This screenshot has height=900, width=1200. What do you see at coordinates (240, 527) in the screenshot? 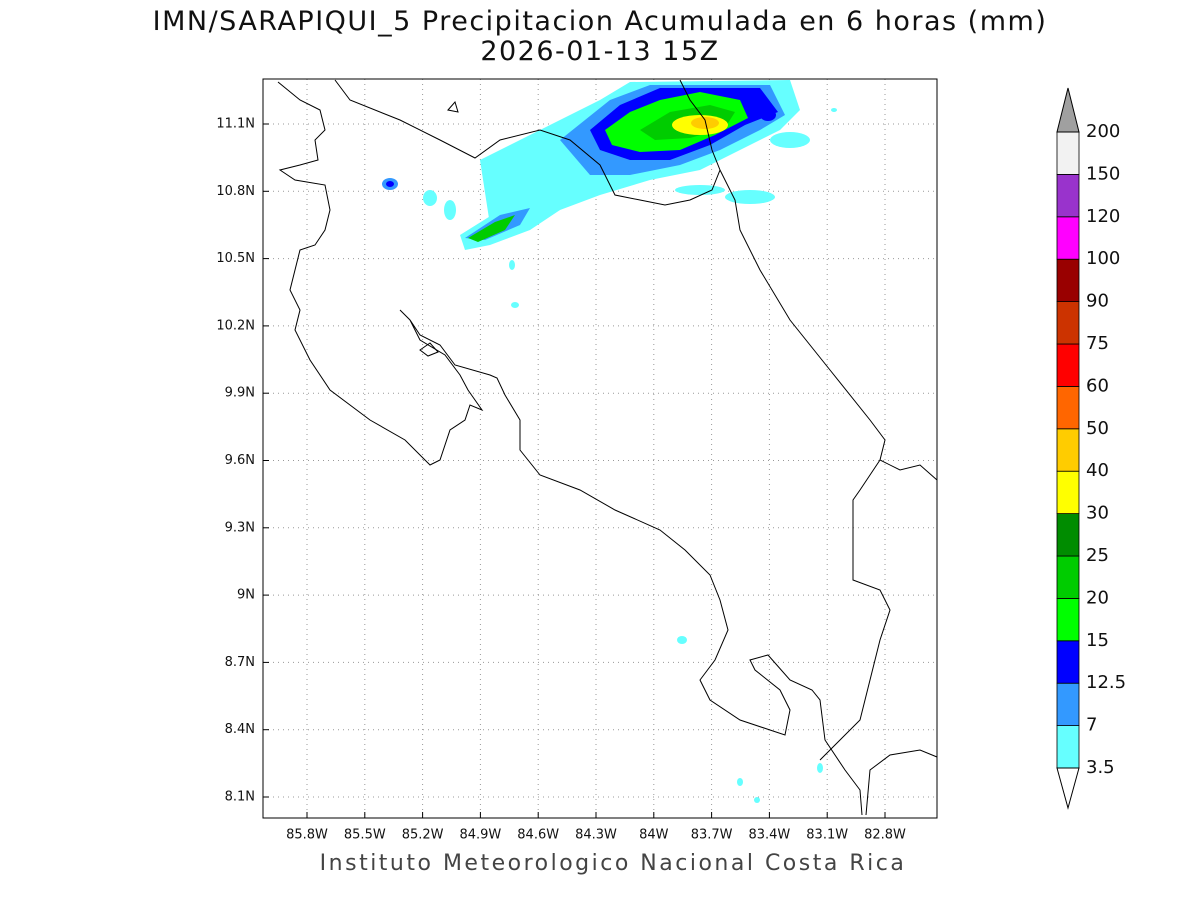
I see `y-tick-label: 9.3N` at bounding box center [240, 527].